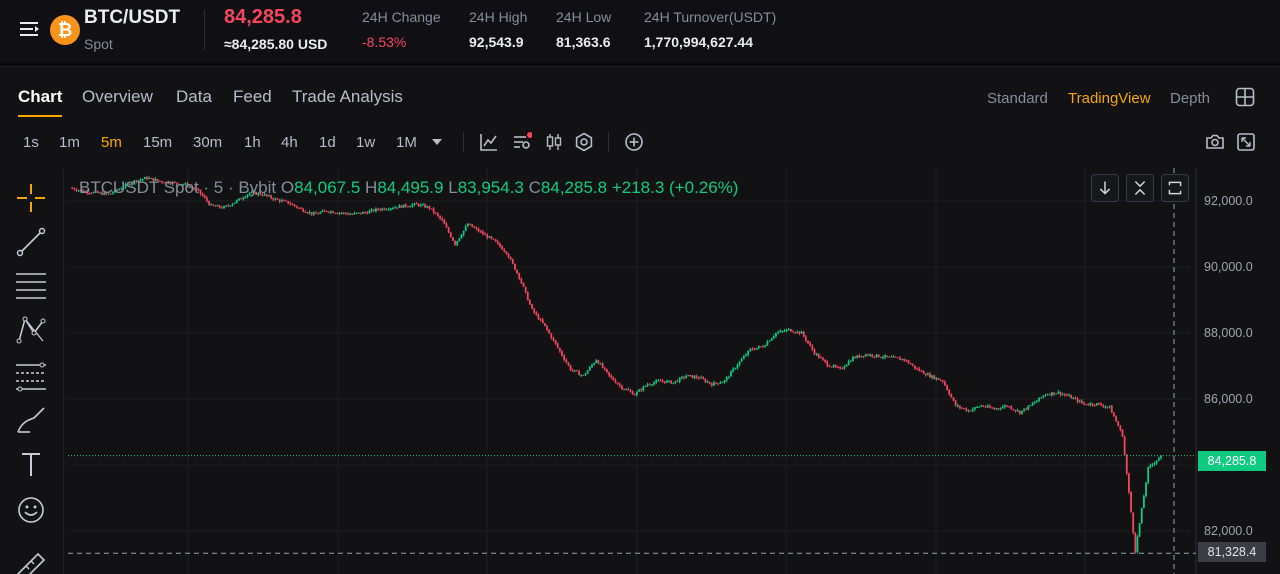 The height and width of the screenshot is (574, 1280). Describe the element at coordinates (31, 421) in the screenshot. I see `brush-icon` at that location.